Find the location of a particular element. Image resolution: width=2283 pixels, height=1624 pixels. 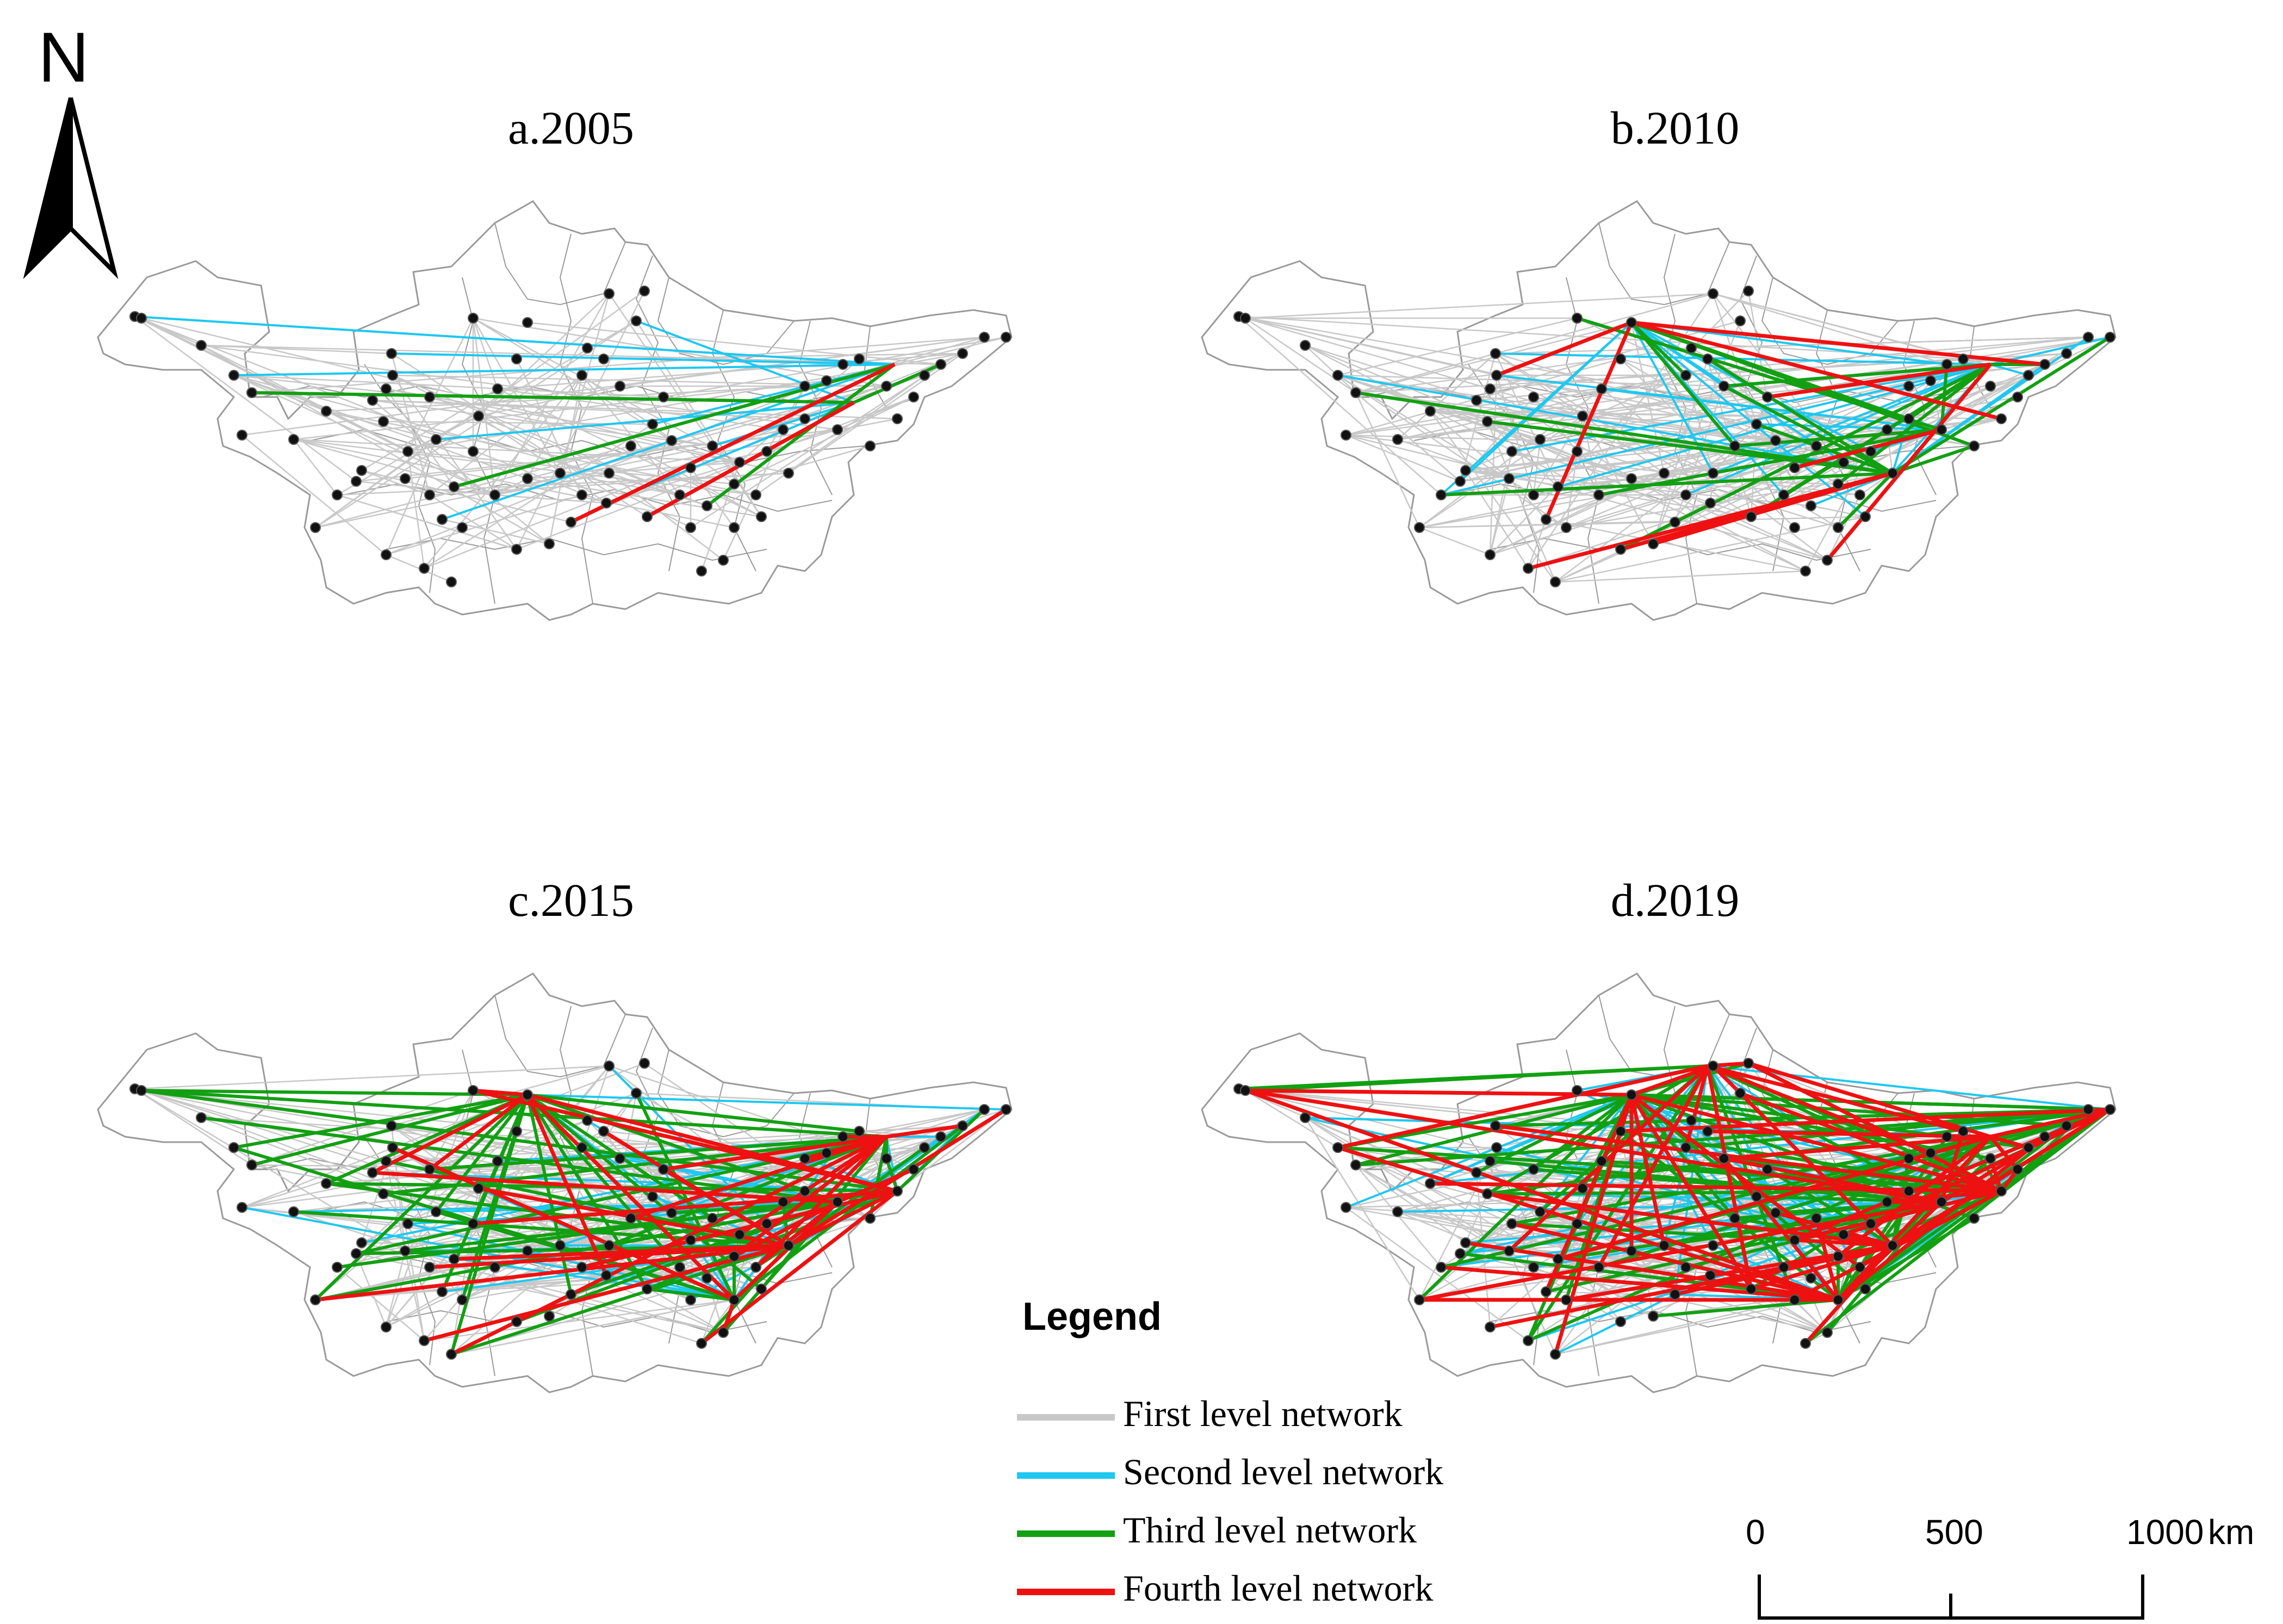

network-map is located at coordinates (1659, 410).